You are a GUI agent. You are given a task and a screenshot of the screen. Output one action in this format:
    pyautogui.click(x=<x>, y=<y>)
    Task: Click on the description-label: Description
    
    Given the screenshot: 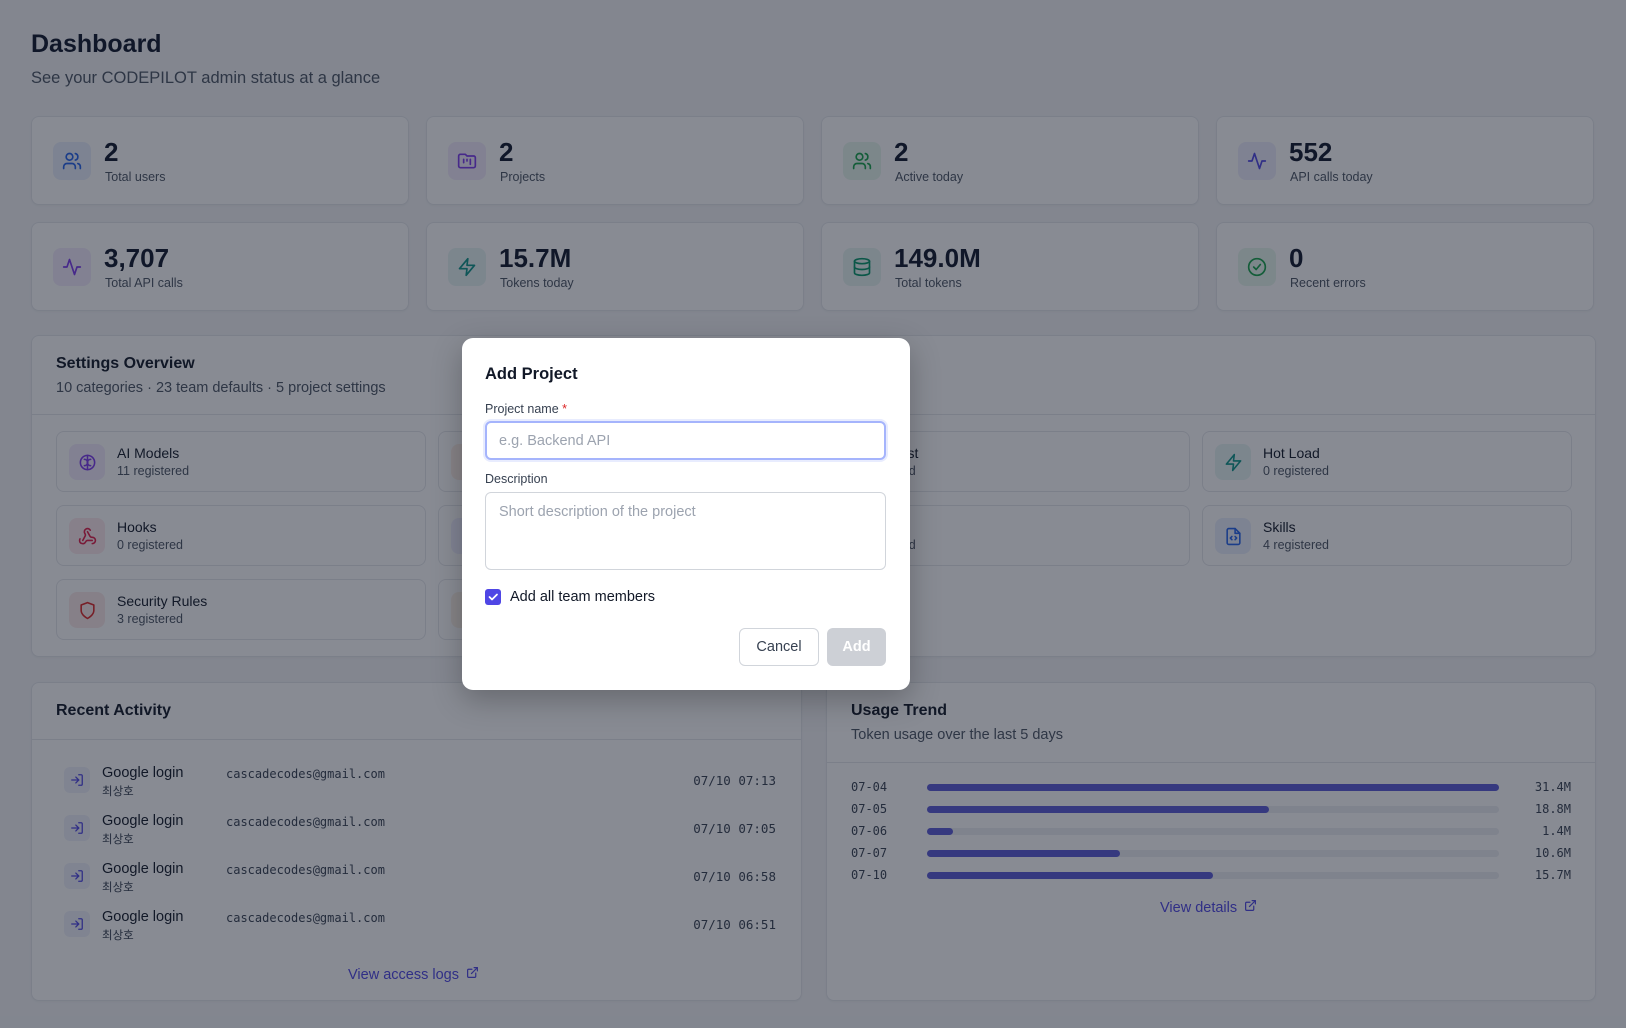 What is the action you would take?
    pyautogui.click(x=516, y=479)
    